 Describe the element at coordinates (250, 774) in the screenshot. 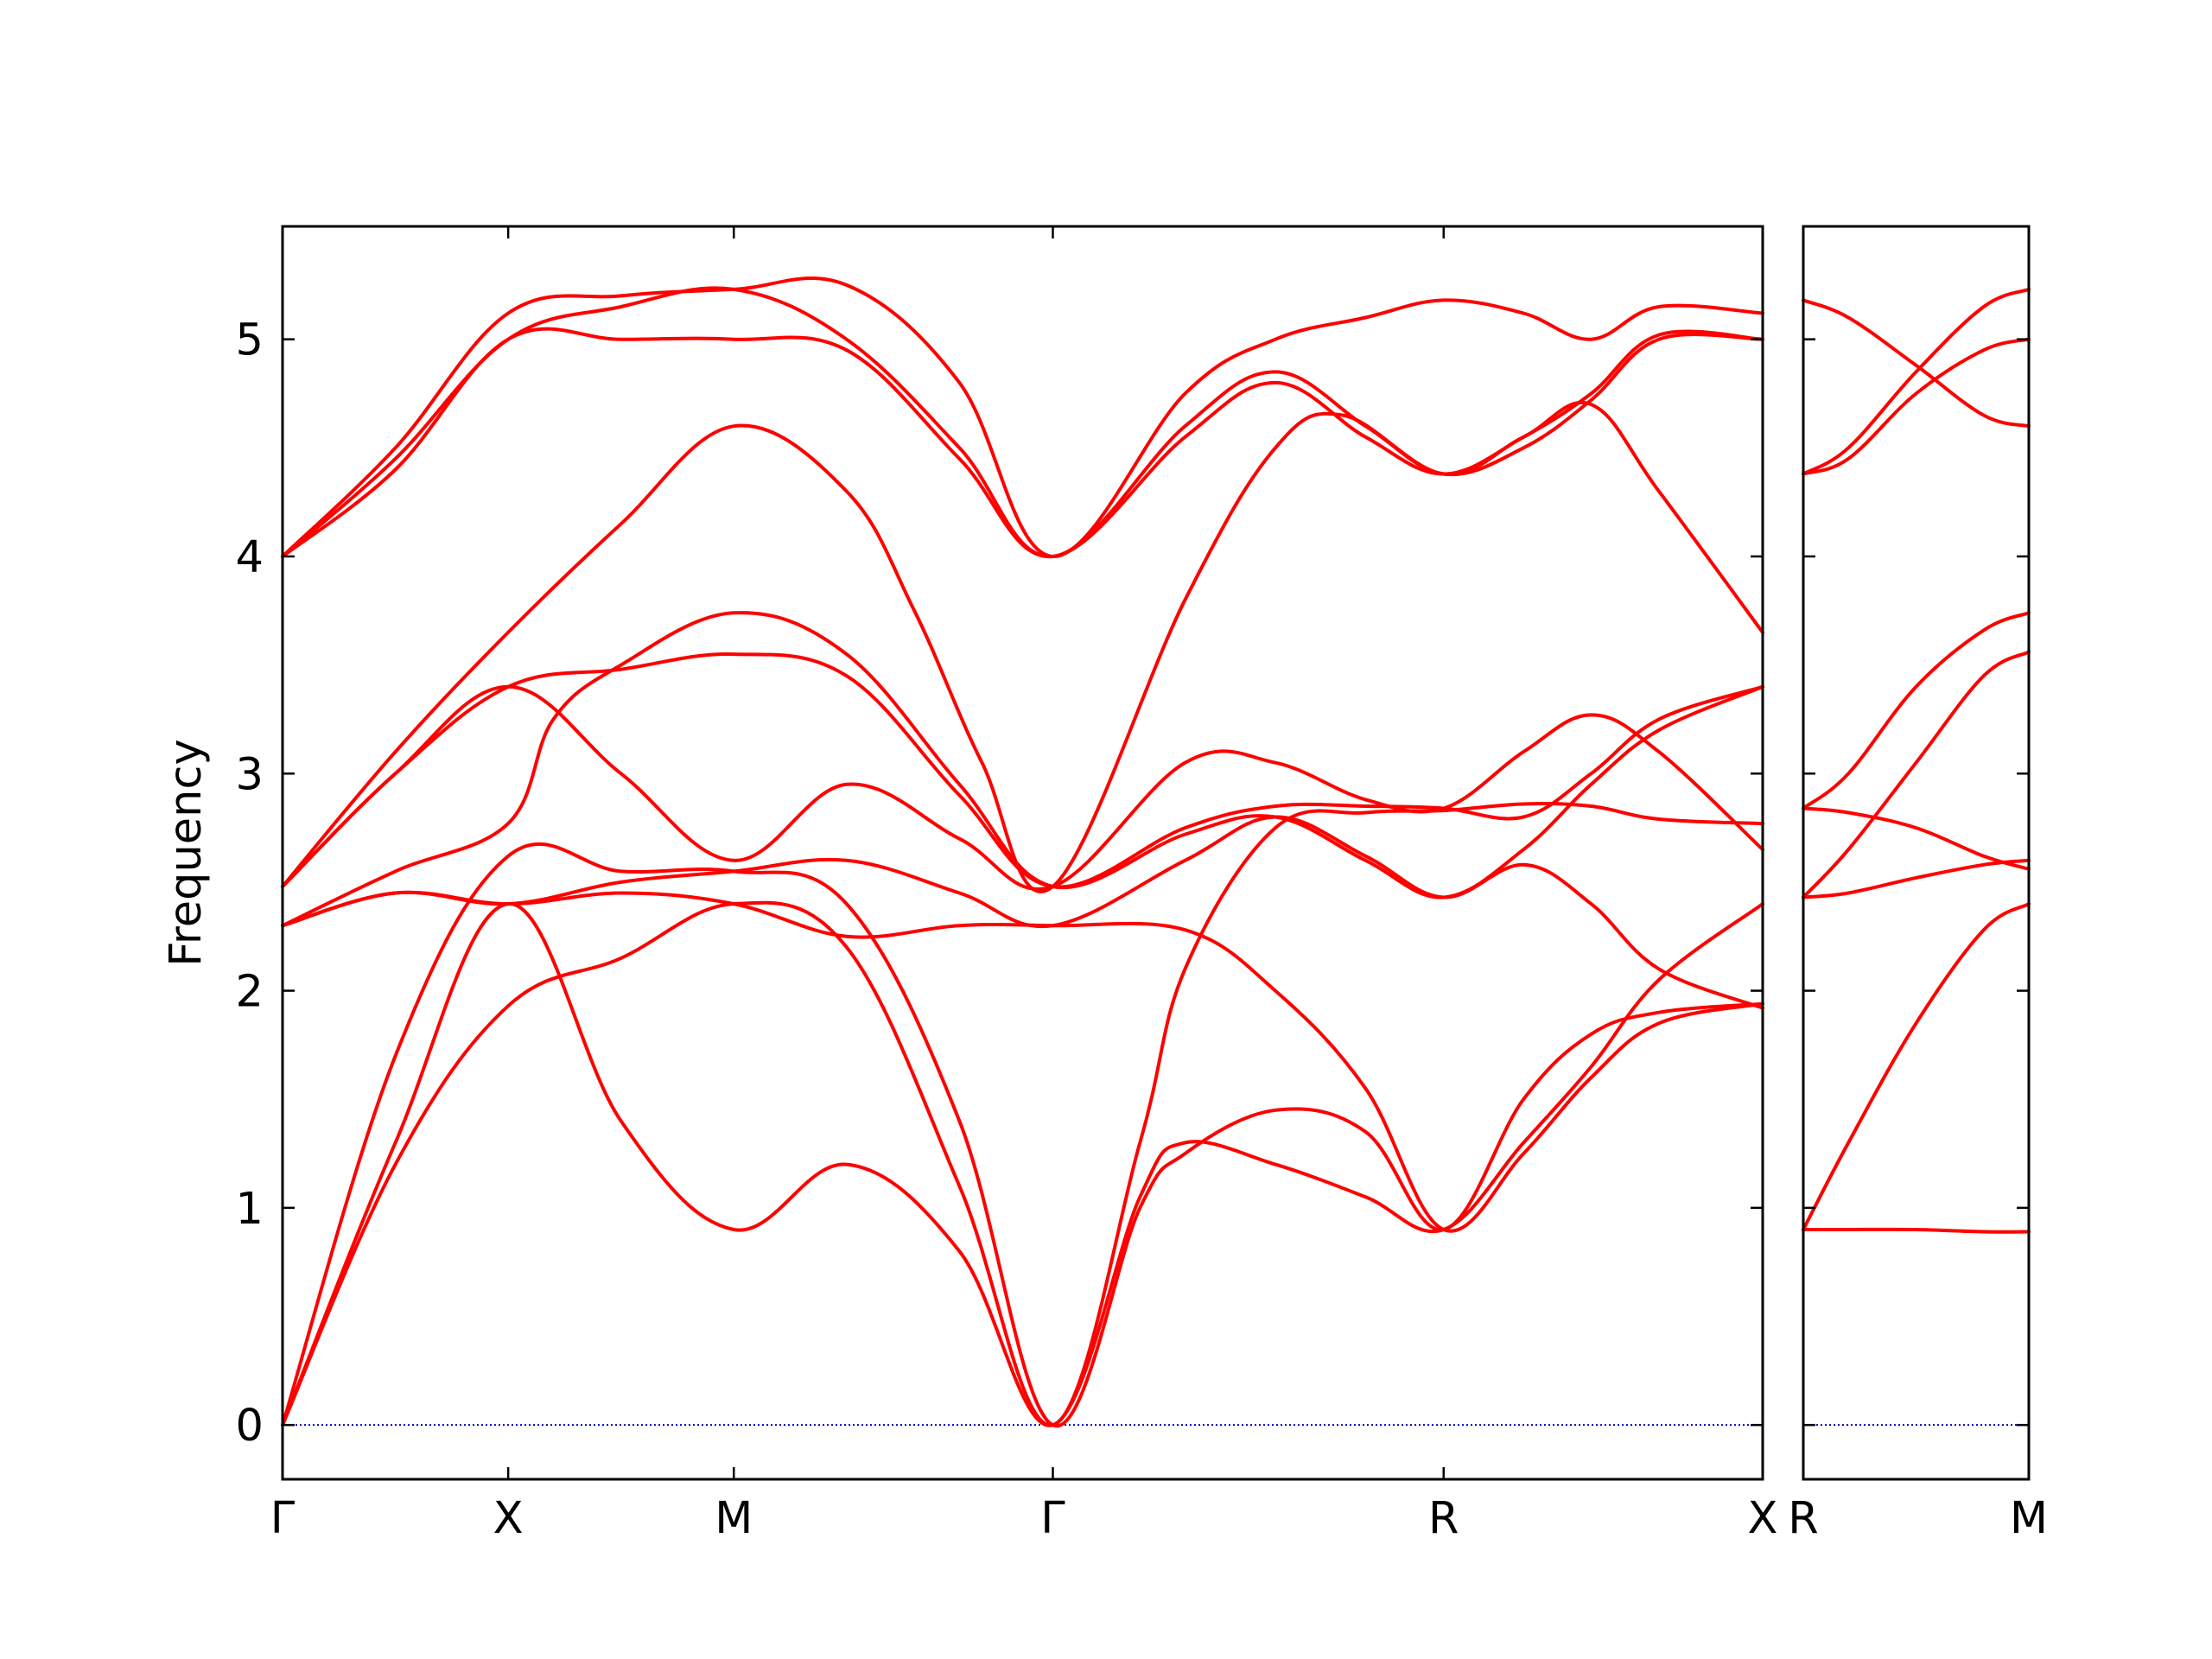

I see `y-tick-label: 3` at that location.